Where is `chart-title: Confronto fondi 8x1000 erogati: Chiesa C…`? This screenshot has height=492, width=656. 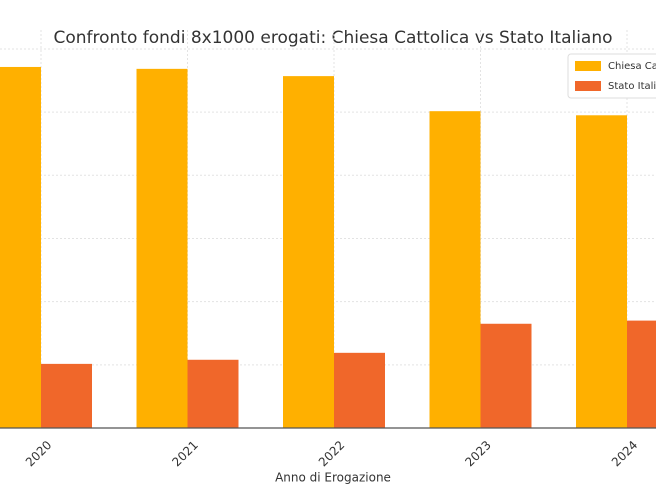
chart-title: Confronto fondi 8x1000 erogati: Chiesa C… is located at coordinates (332, 38).